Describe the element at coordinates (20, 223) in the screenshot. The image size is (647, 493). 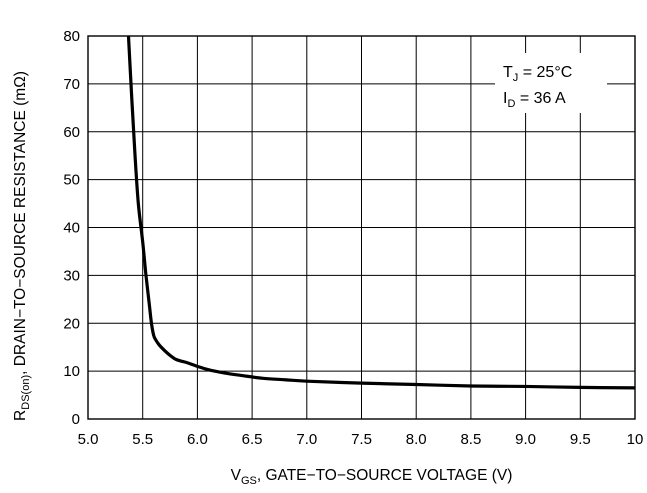
I see `y-axis-title-text: , DRAIN−TO−SOURCE RESISTANCE (mΩ)` at that location.